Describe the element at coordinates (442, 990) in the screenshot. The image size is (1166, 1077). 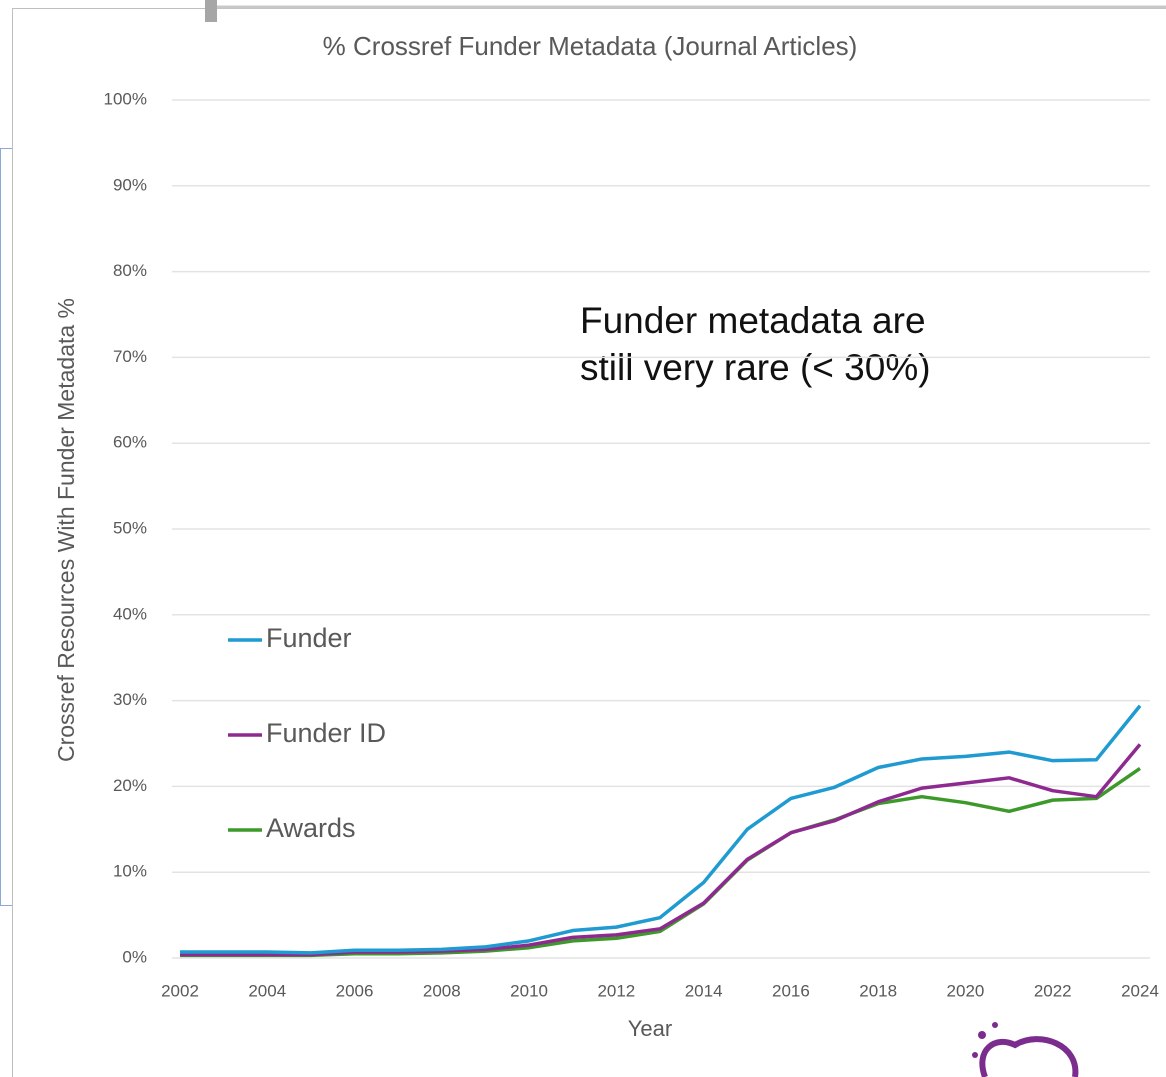
I see `x-tick-label: 2008` at that location.